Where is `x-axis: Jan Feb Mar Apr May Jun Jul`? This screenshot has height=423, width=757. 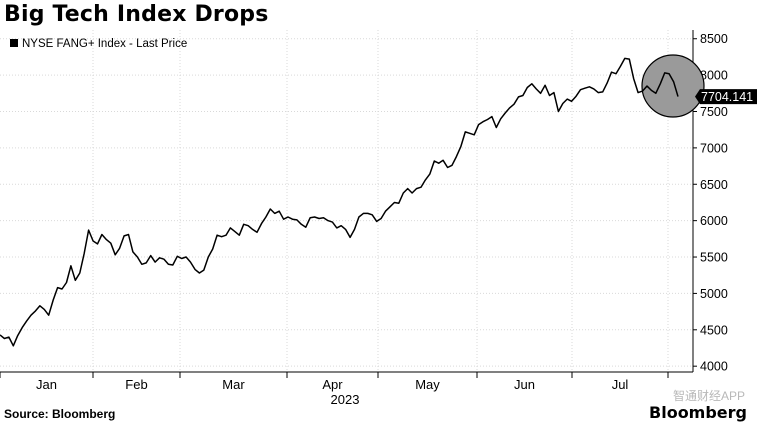
x-axis: Jan Feb Mar Apr May Jun Jul is located at coordinates (334, 382).